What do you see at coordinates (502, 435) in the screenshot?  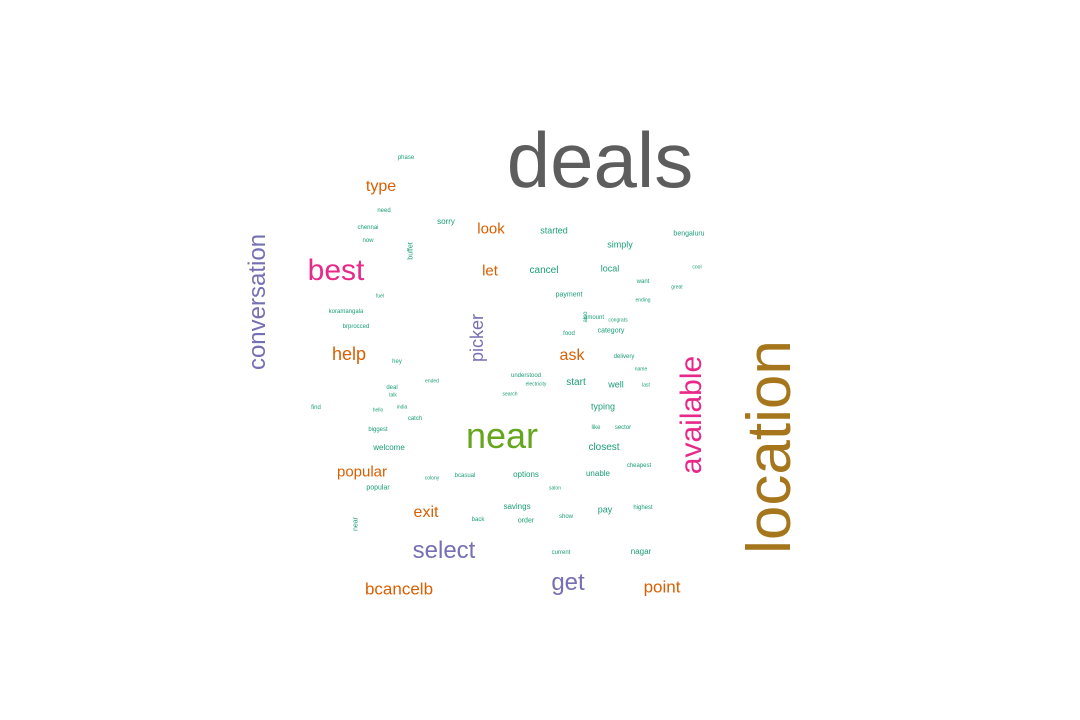 I see `word-near: near` at bounding box center [502, 435].